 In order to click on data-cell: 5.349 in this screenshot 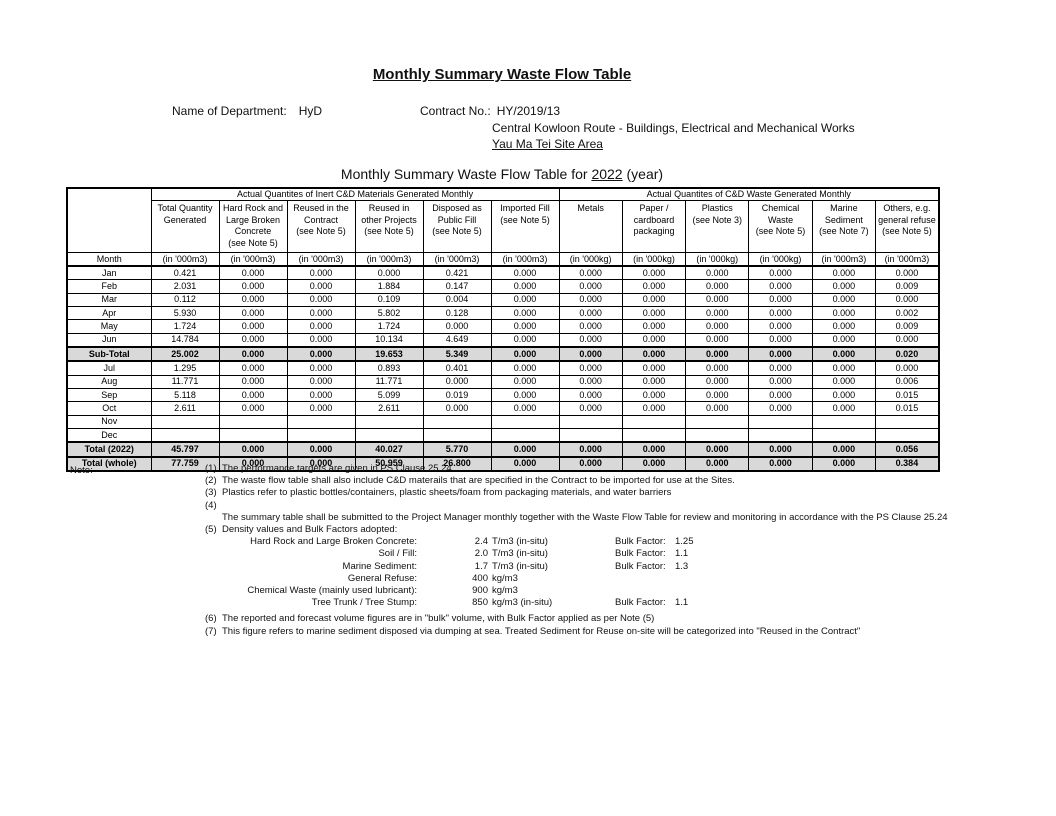, I will do `click(457, 354)`.